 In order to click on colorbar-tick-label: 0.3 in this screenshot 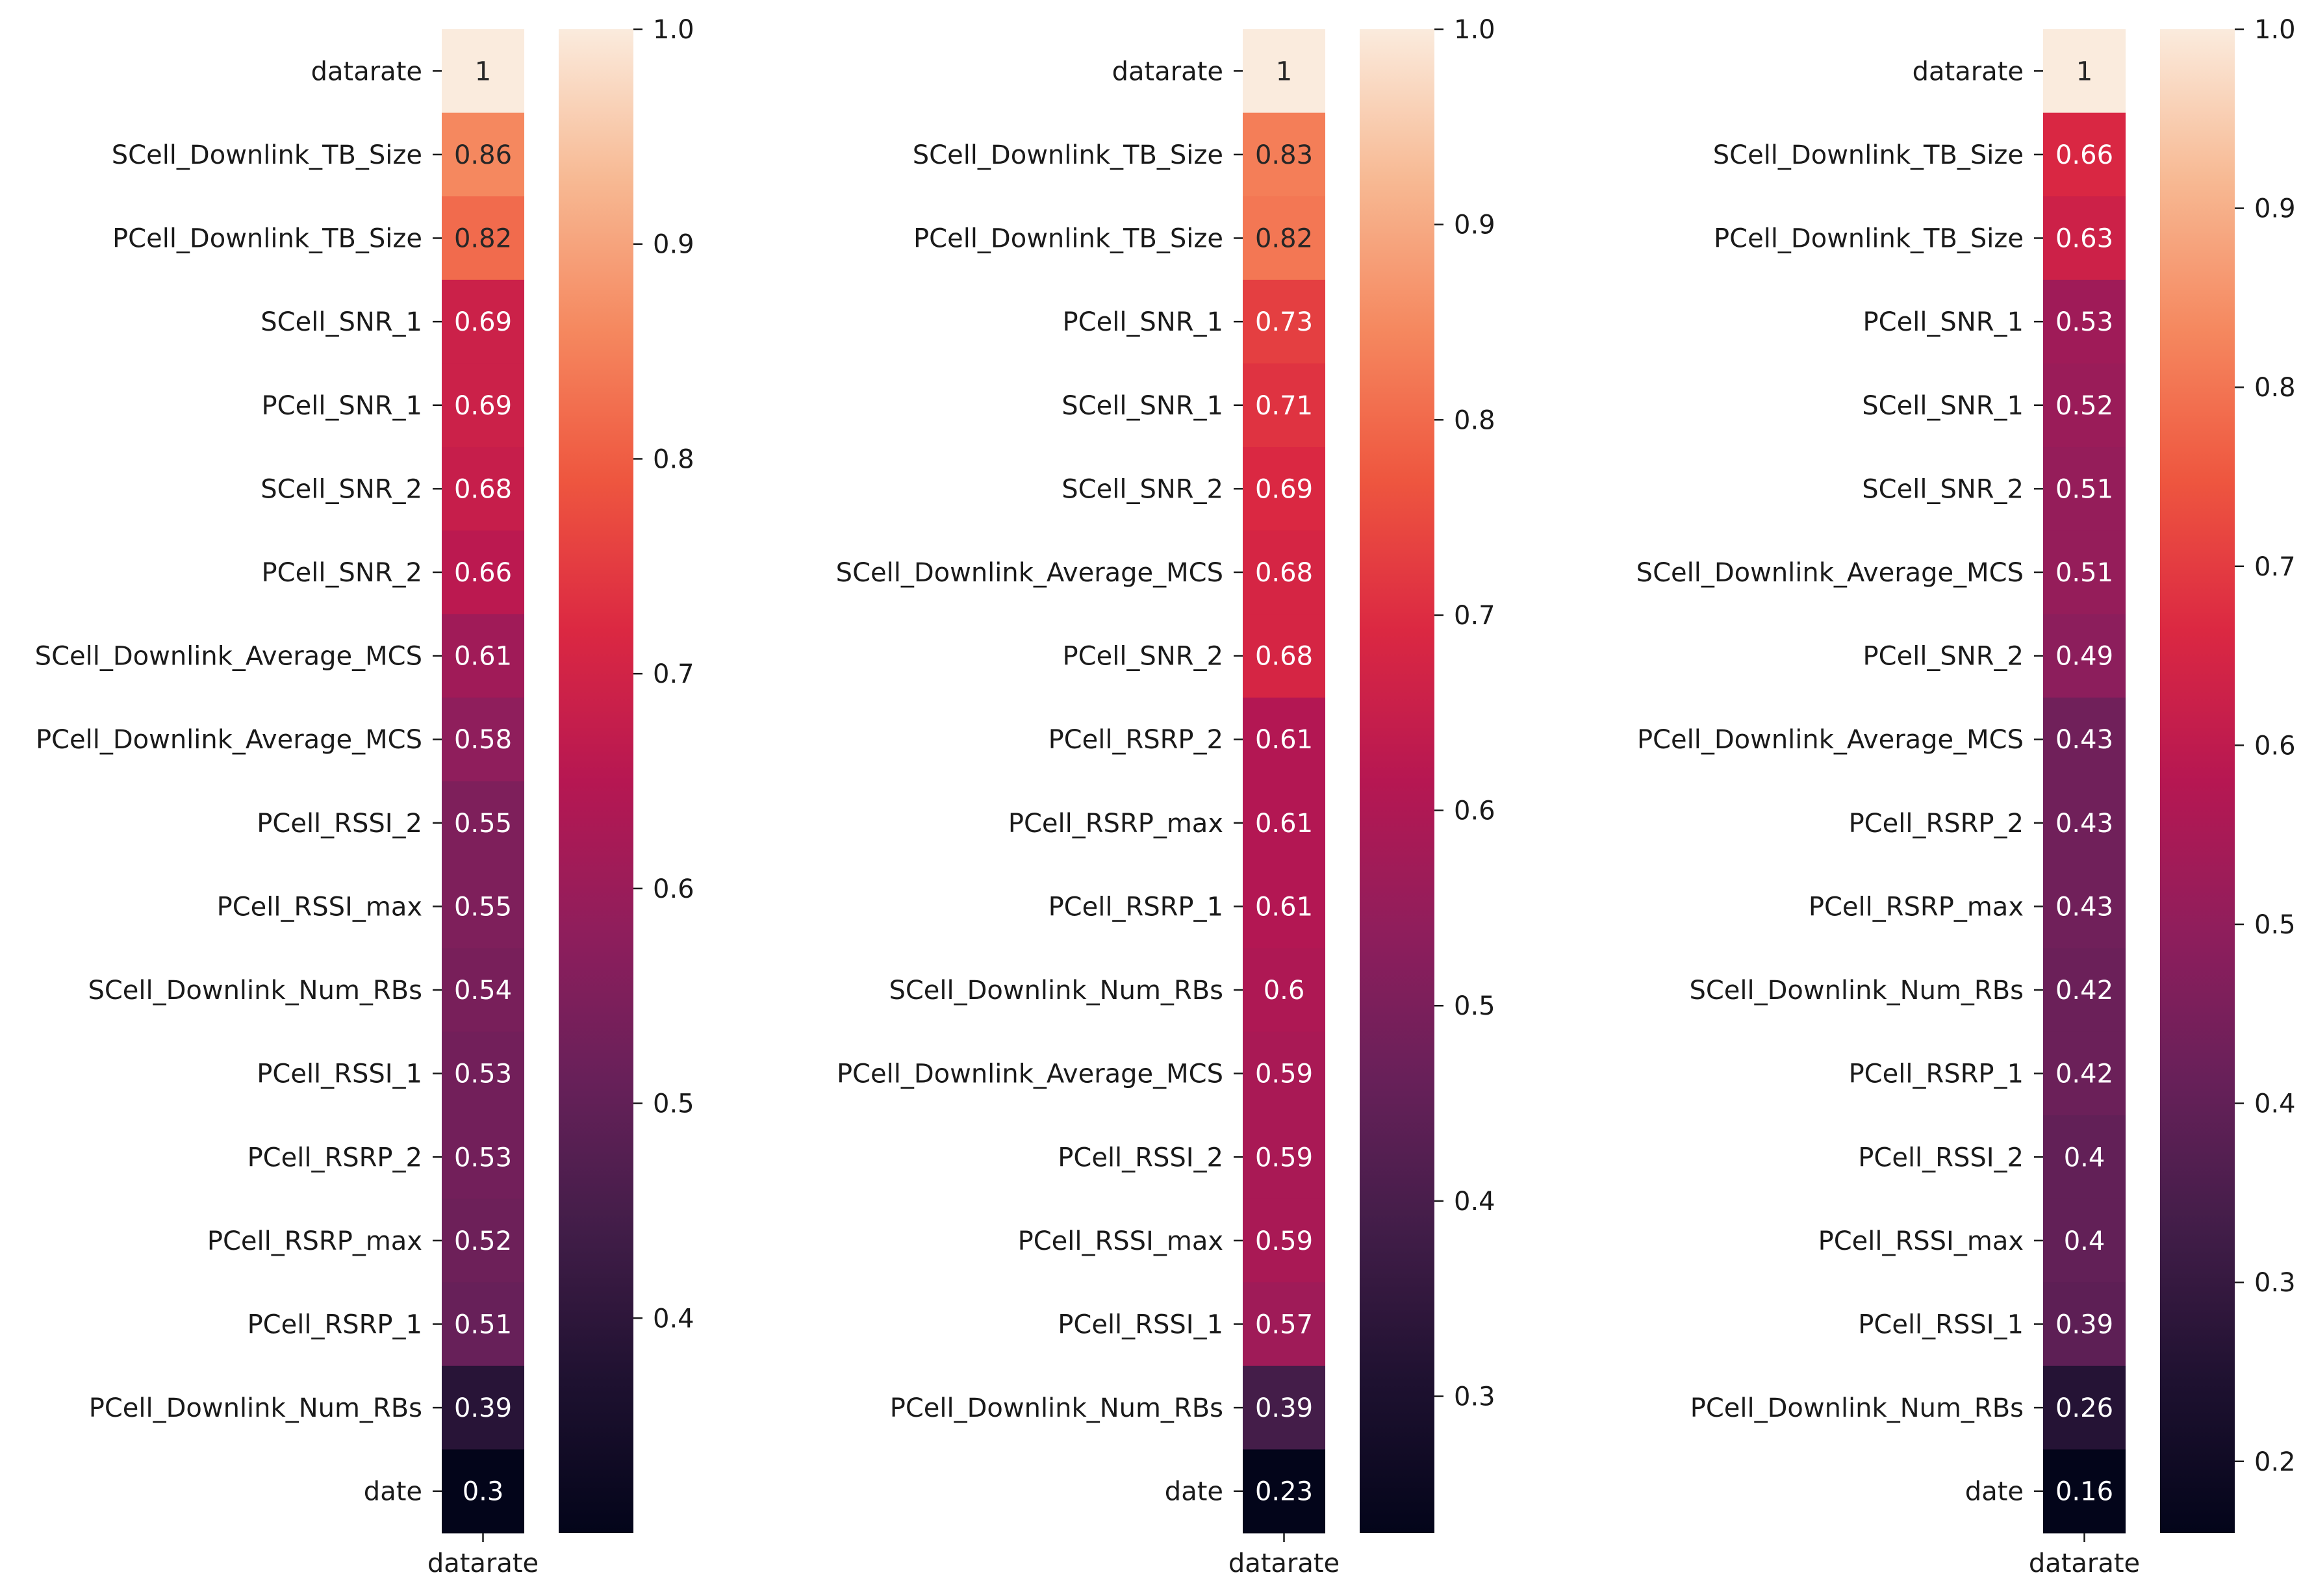, I will do `click(1474, 1397)`.